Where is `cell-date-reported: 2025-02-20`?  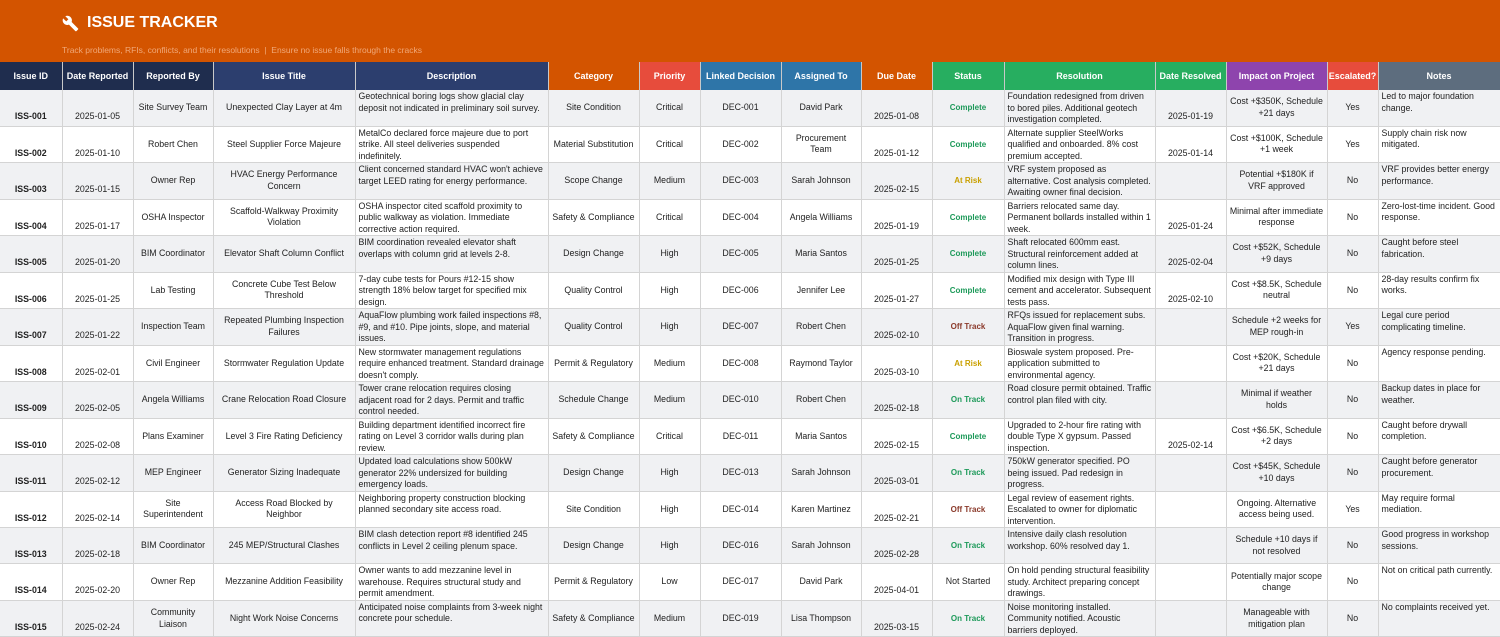
cell-date-reported: 2025-02-20 is located at coordinates (98, 582).